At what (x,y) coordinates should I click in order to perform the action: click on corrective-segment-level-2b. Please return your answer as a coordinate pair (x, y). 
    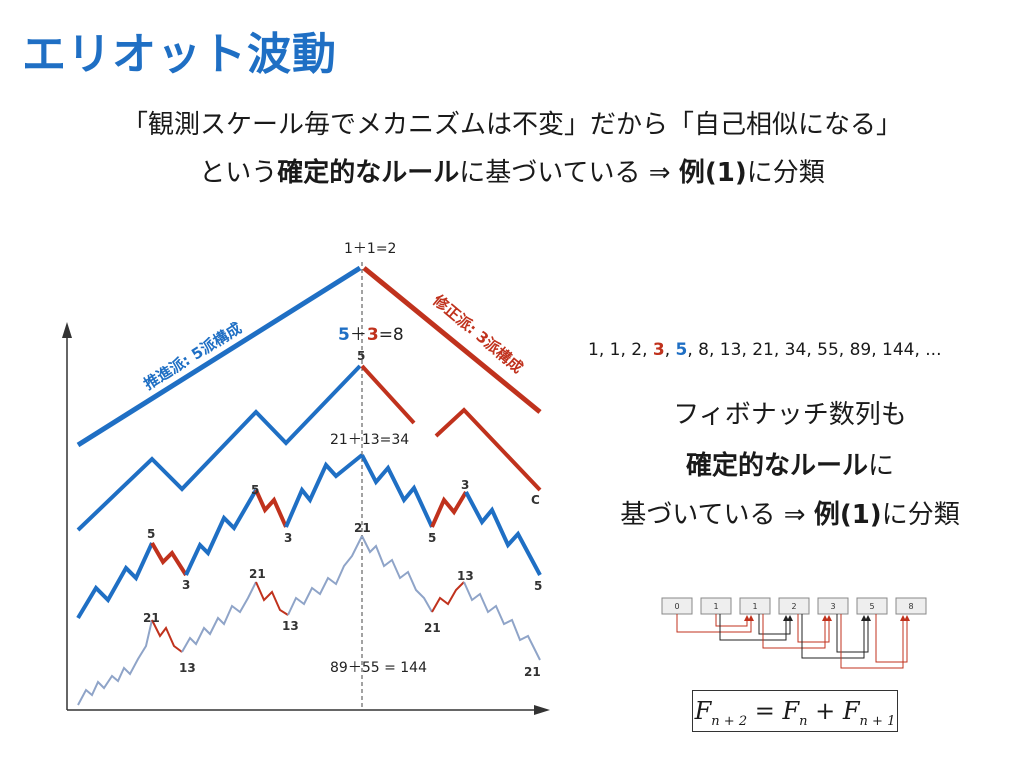
    Looking at the image, I should click on (488, 449).